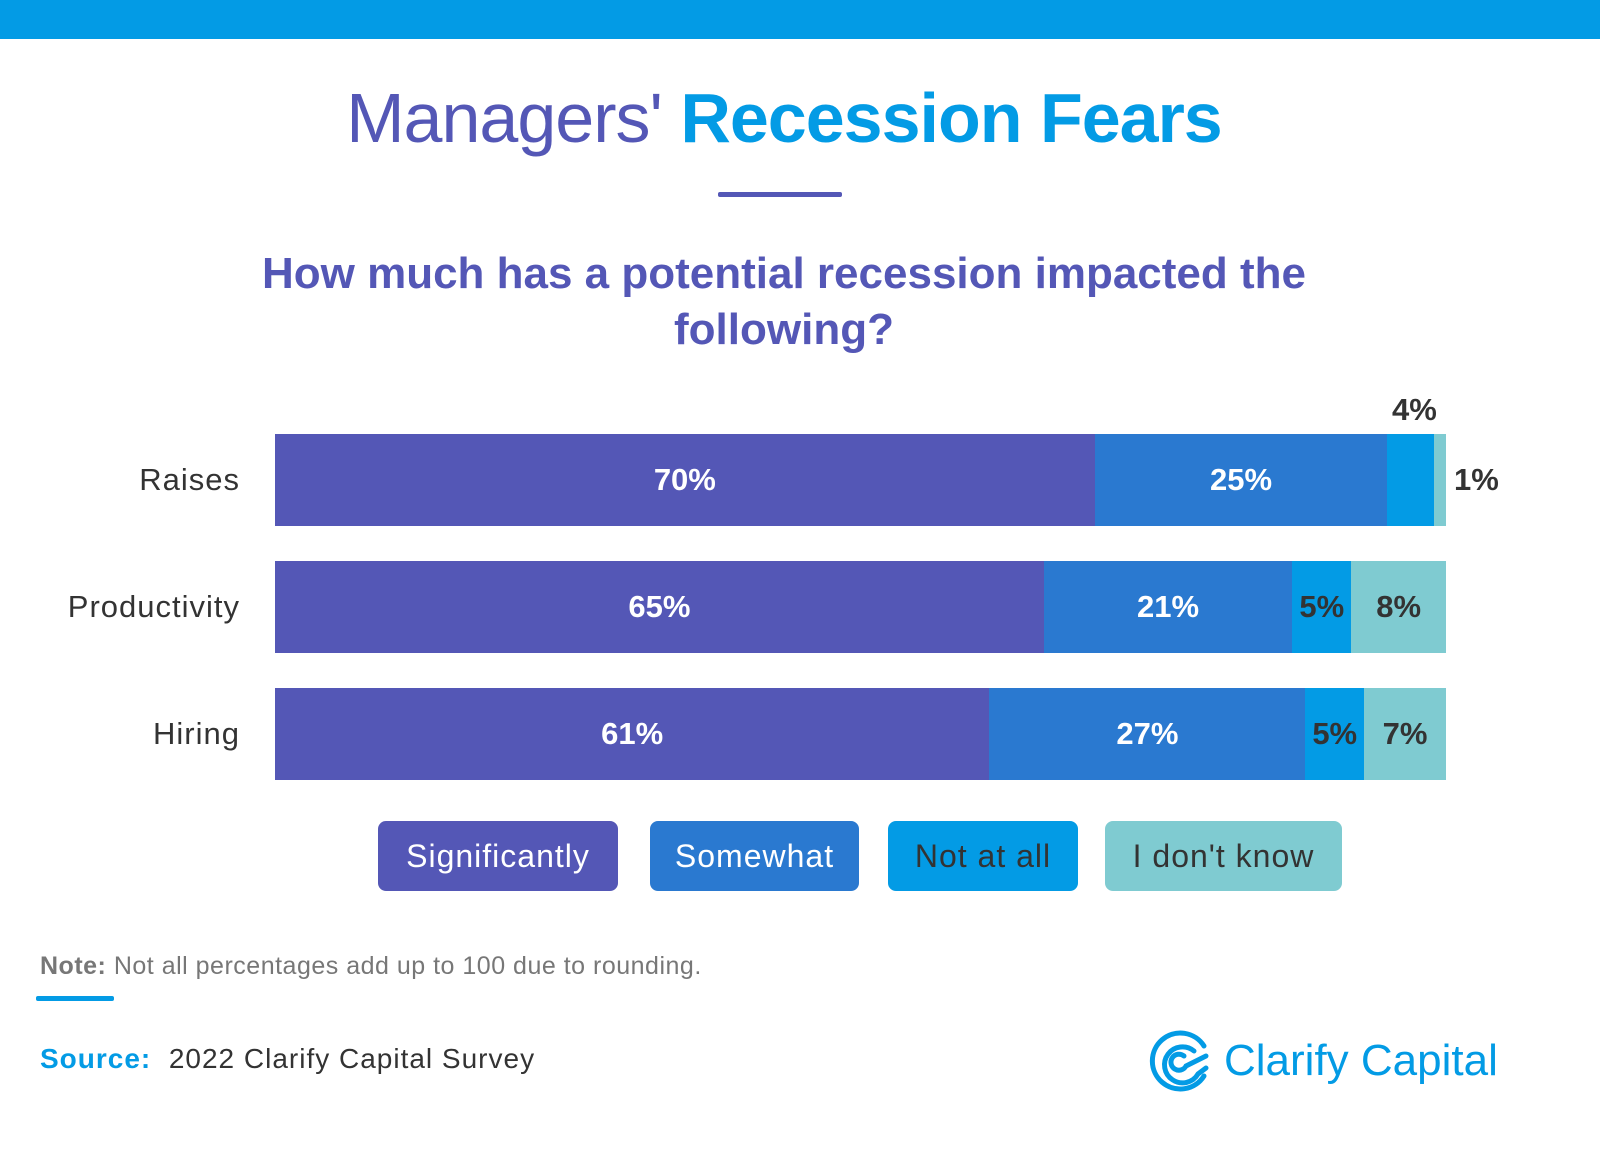  Describe the element at coordinates (73, 966) in the screenshot. I see `note-label: Note:` at that location.